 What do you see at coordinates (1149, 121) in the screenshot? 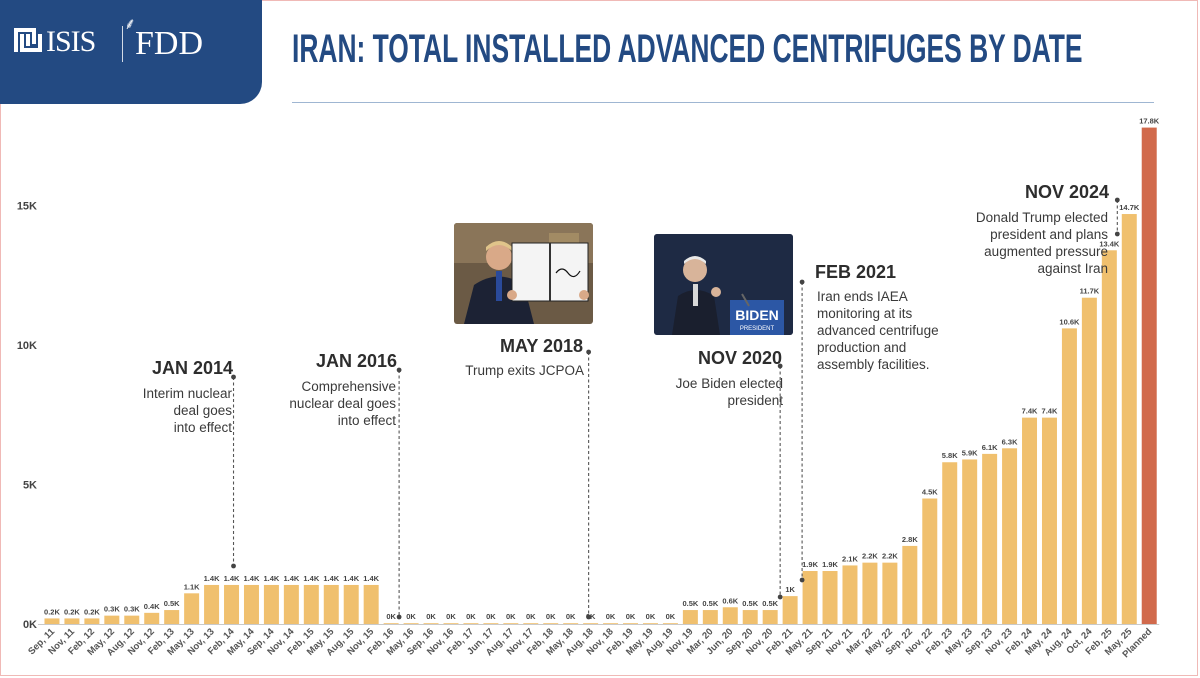
I see `bar-value-label: 17.8K` at bounding box center [1149, 121].